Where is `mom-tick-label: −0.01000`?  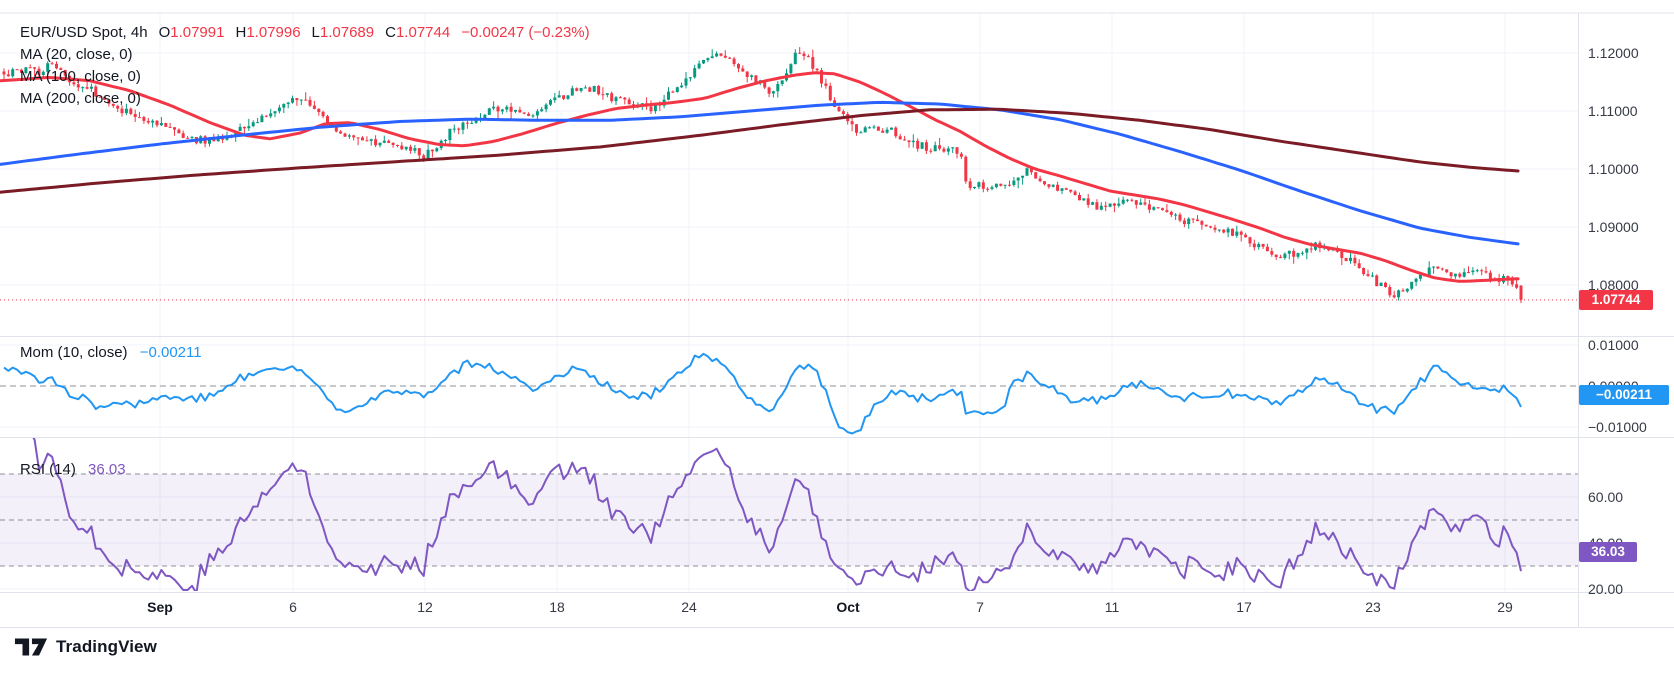 mom-tick-label: −0.01000 is located at coordinates (1617, 427).